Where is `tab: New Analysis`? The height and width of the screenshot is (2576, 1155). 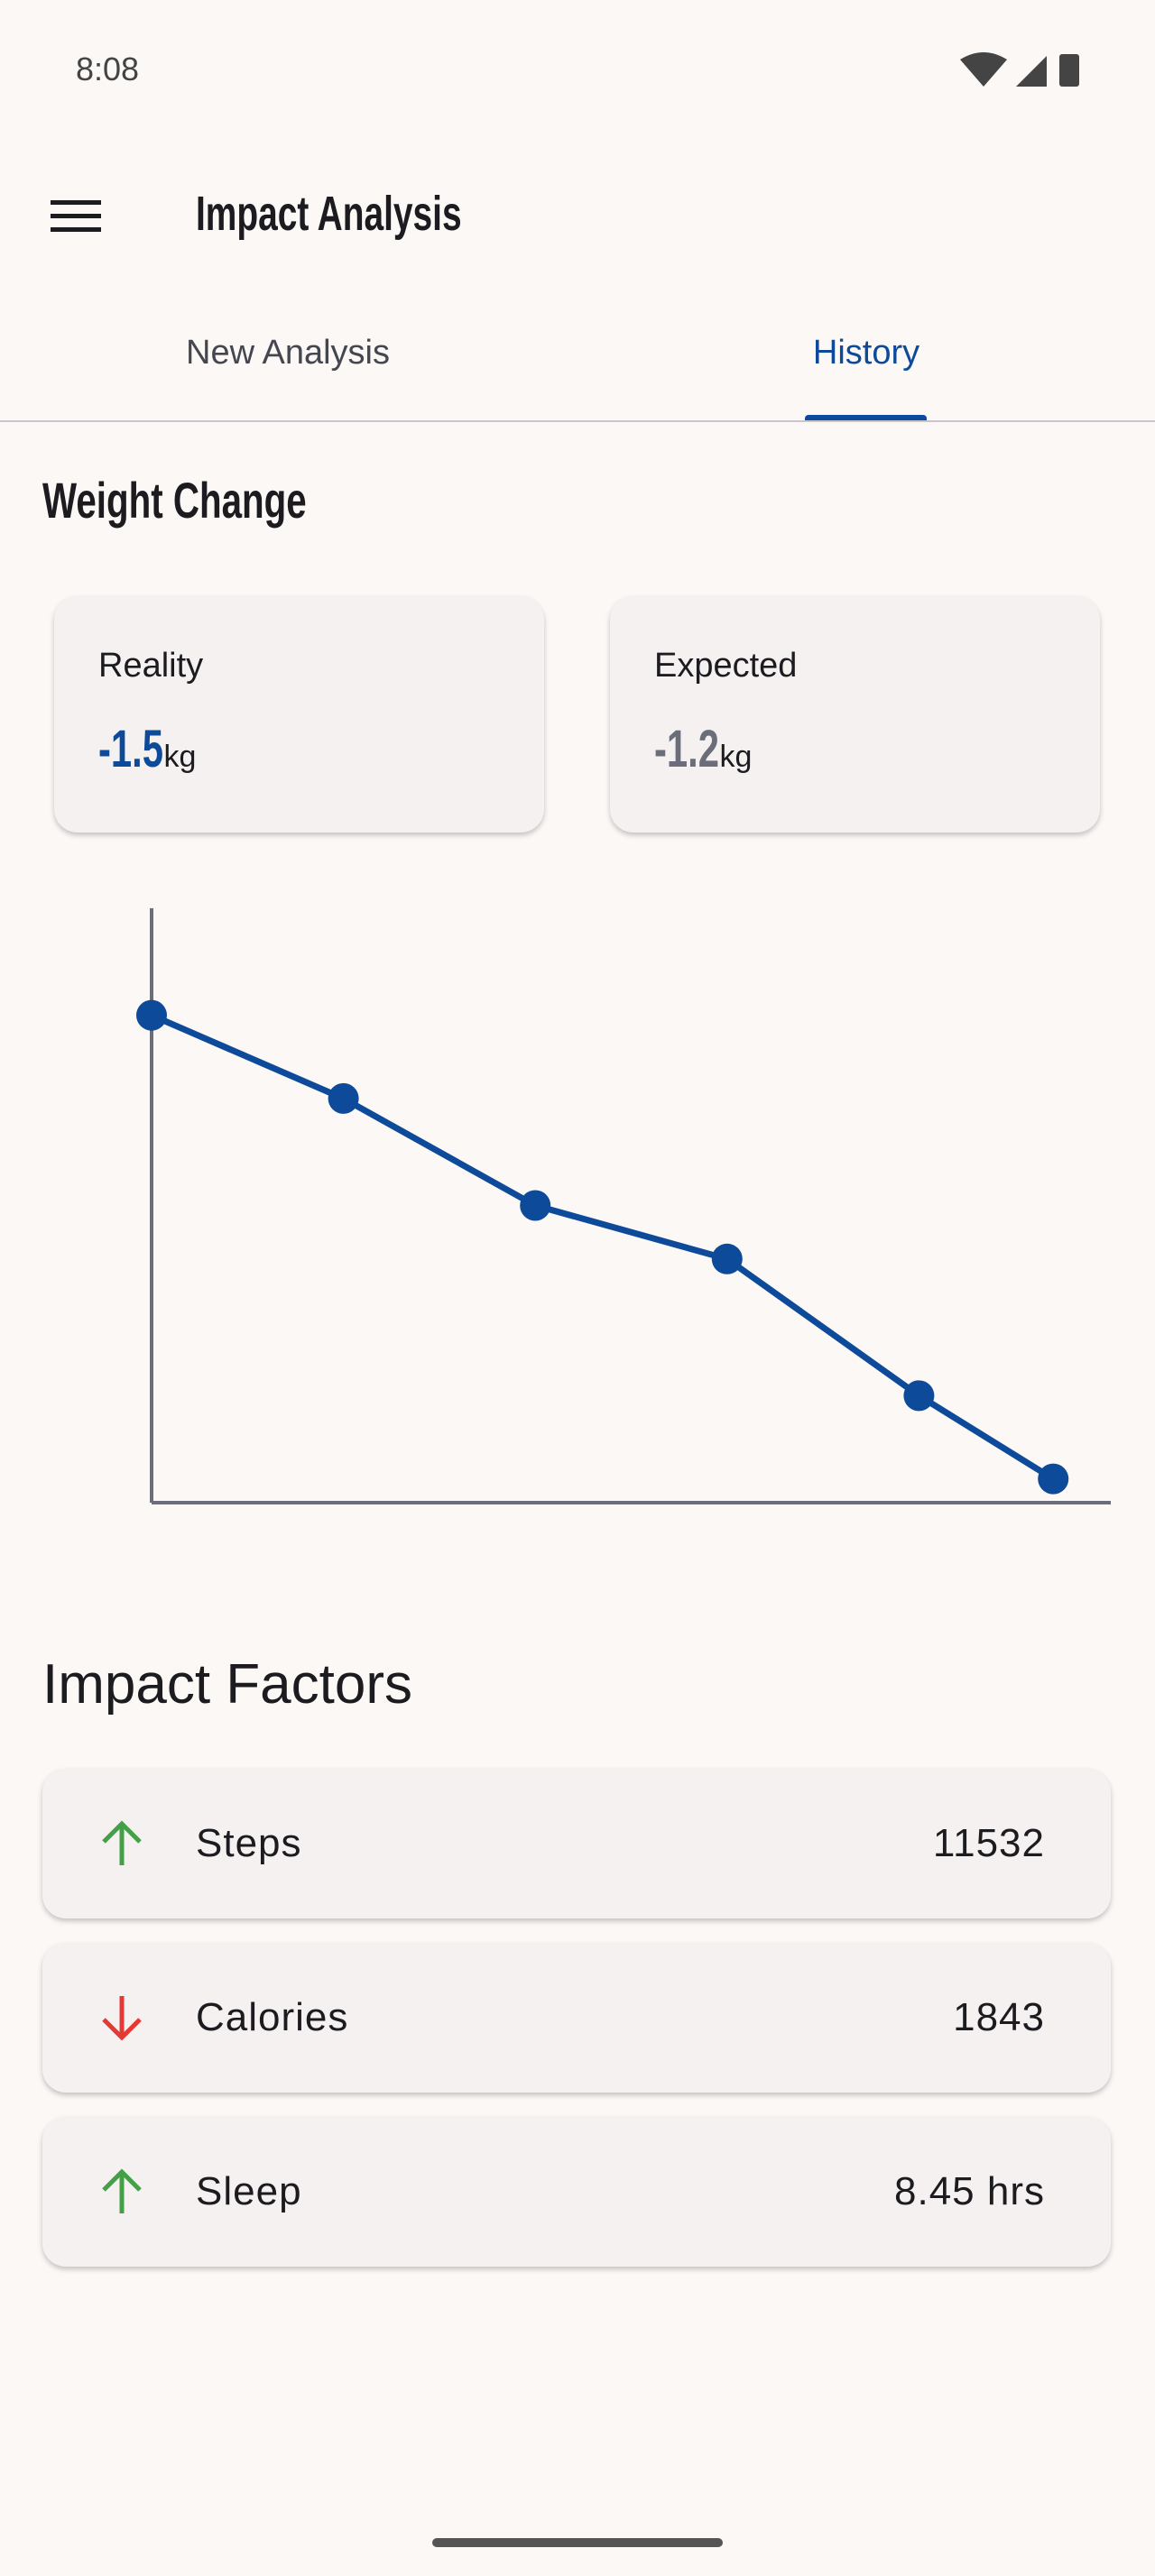
tab: New Analysis is located at coordinates (288, 353).